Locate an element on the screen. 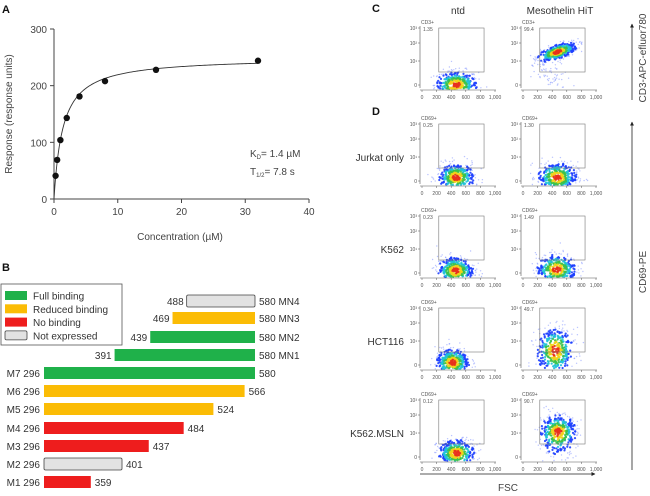 The height and width of the screenshot is (496, 650). x-tick-label: 200 is located at coordinates (436, 286).